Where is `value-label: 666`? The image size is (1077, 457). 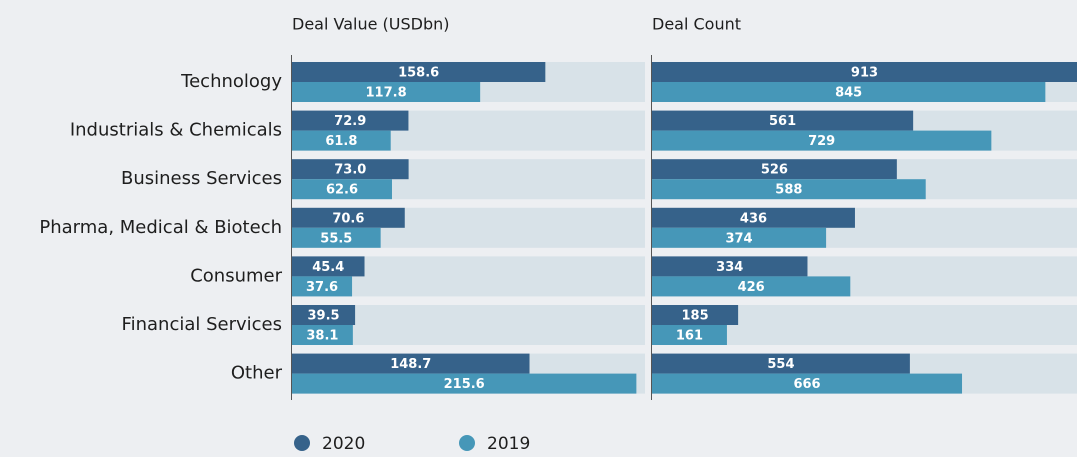 value-label: 666 is located at coordinates (806, 384).